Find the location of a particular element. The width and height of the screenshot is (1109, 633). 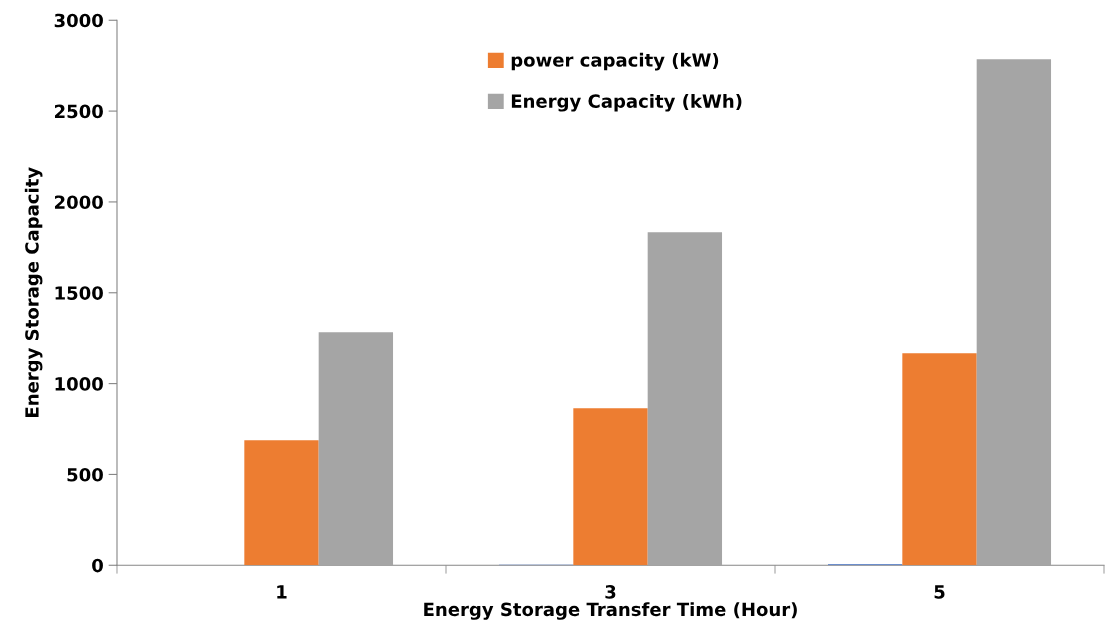

legend-label: Energy Capacity (kWh) is located at coordinates (626, 102).